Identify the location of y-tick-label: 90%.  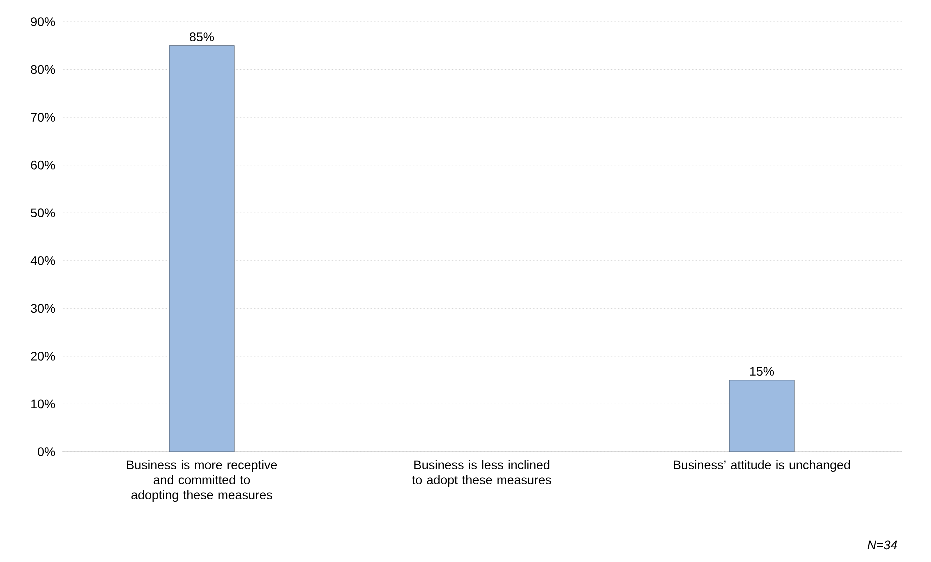
(43, 22).